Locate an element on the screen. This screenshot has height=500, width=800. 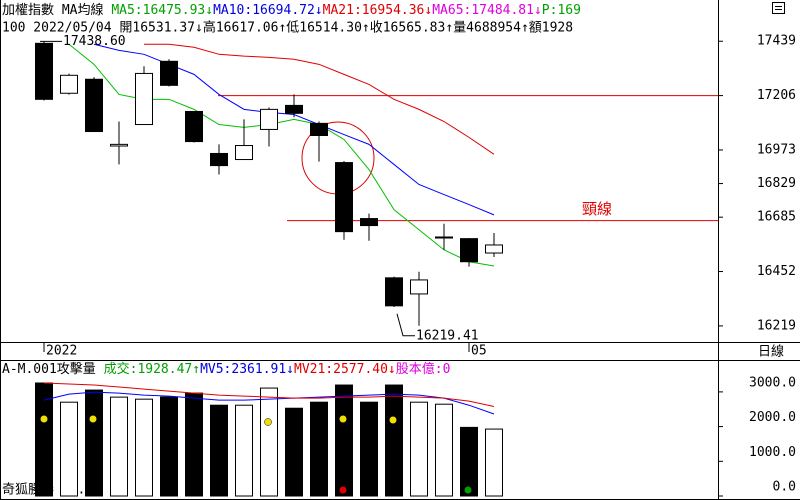
y-tick-label: 2000.0 is located at coordinates (772, 417).